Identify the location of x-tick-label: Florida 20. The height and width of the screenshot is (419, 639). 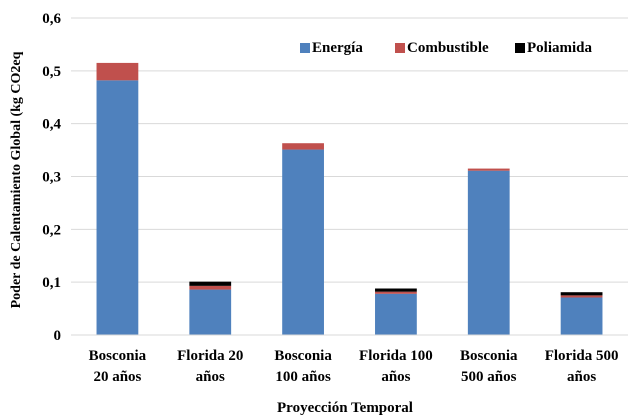
(210, 356).